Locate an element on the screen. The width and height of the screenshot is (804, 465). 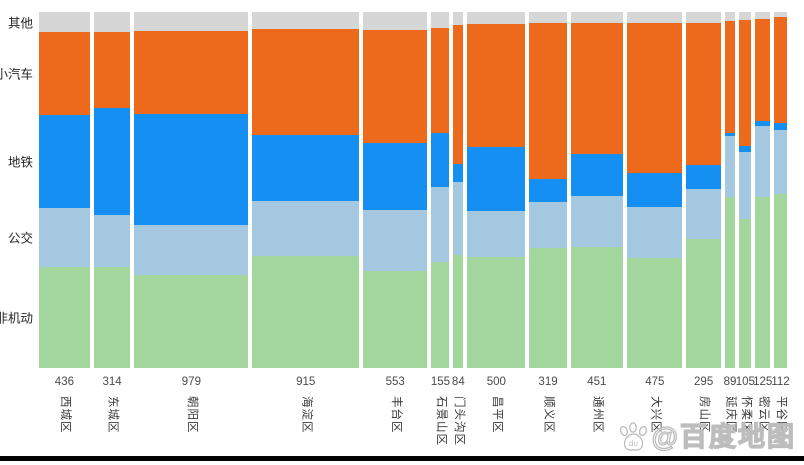
district-column: 125 密云区 is located at coordinates (763, 223).